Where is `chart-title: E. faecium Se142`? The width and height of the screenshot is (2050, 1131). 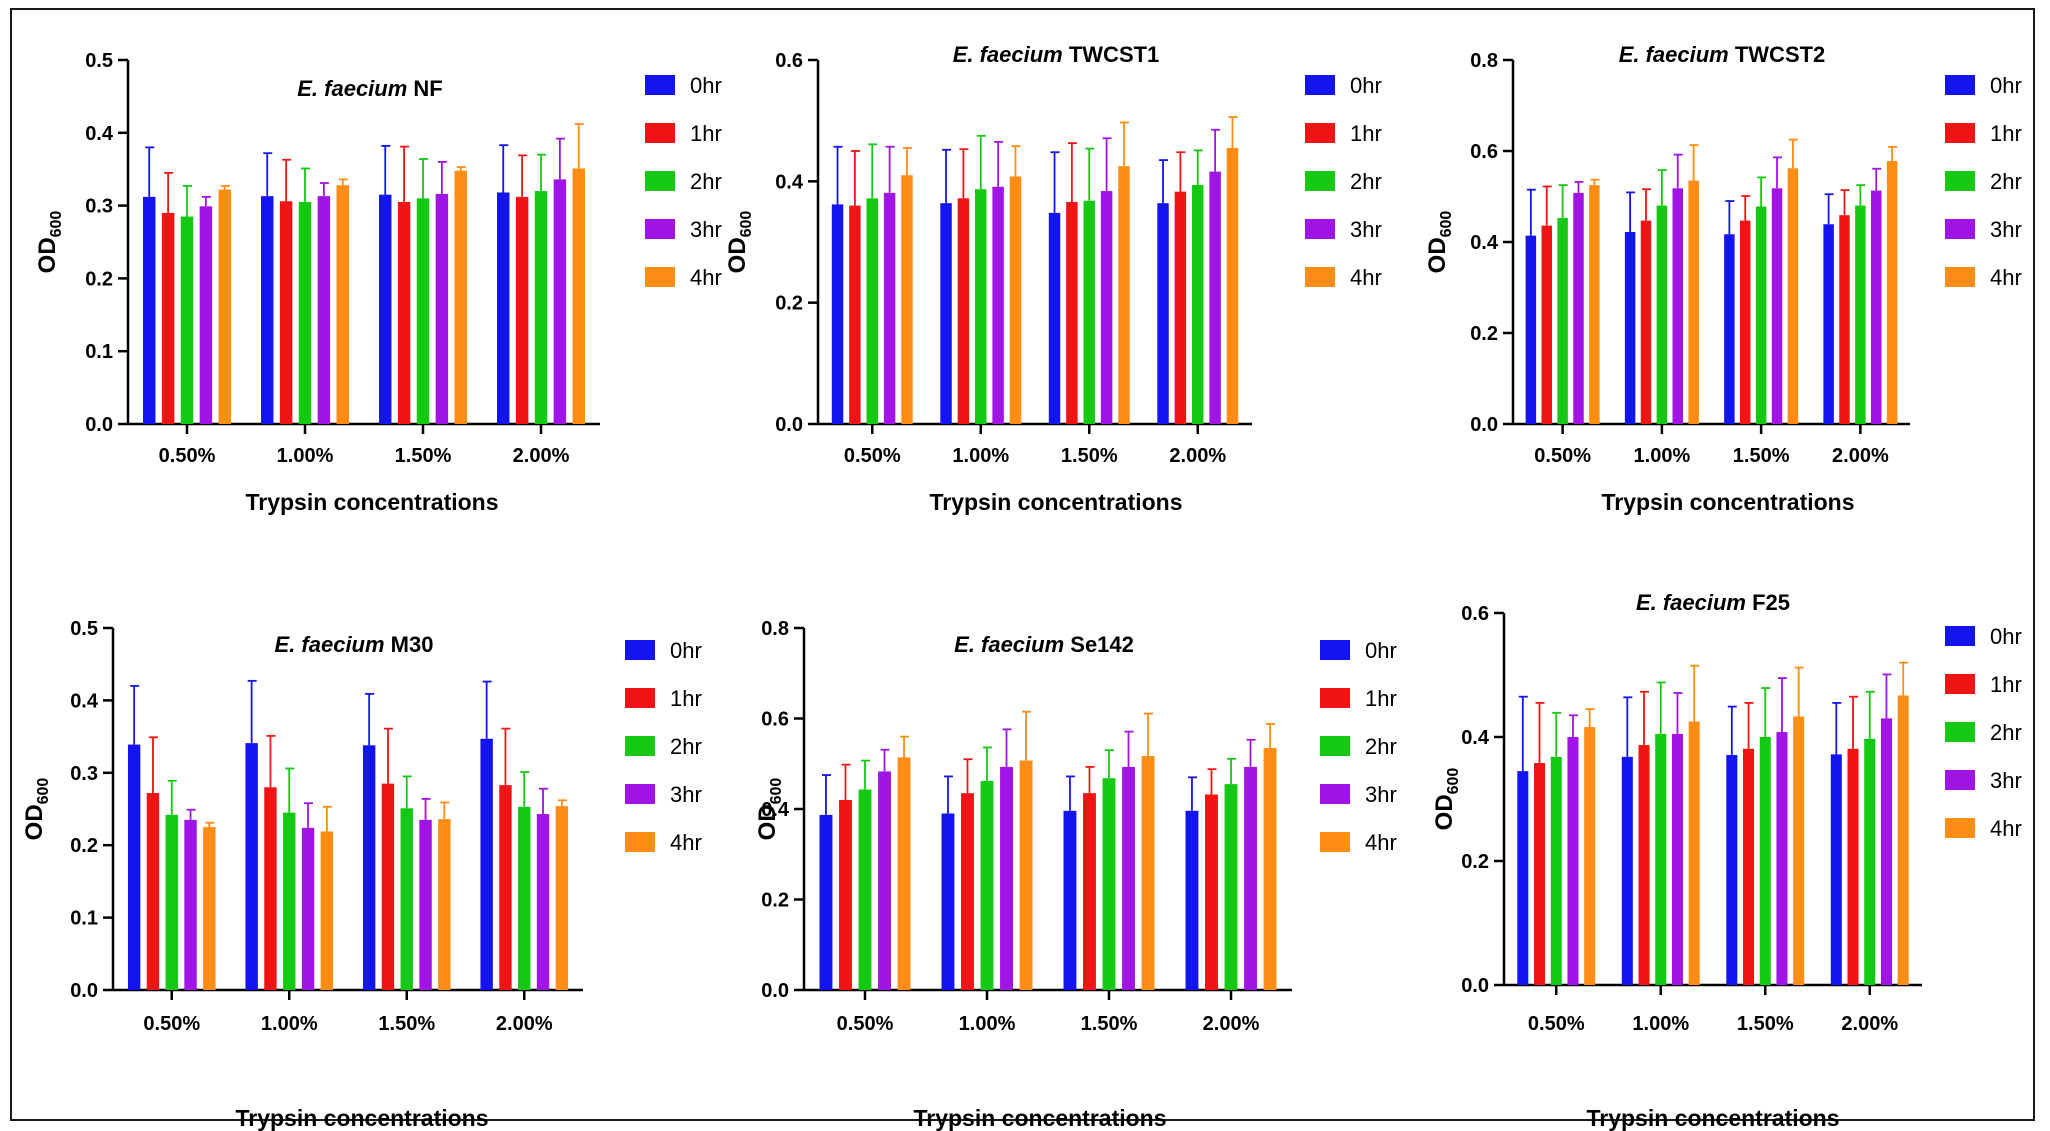
chart-title: E. faecium Se142 is located at coordinates (1044, 644).